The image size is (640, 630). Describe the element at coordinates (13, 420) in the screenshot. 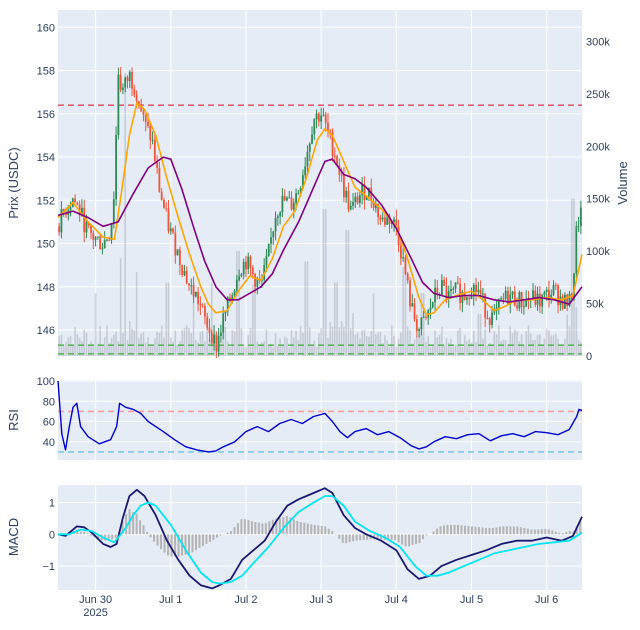

I see `rsi-axis-title: RSI` at that location.